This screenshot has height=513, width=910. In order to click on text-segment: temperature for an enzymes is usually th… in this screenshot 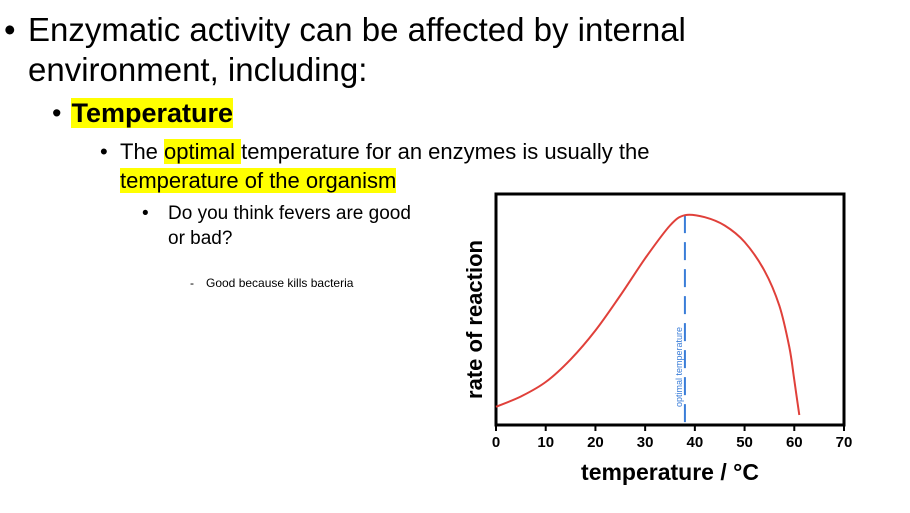, I will do `click(445, 151)`.